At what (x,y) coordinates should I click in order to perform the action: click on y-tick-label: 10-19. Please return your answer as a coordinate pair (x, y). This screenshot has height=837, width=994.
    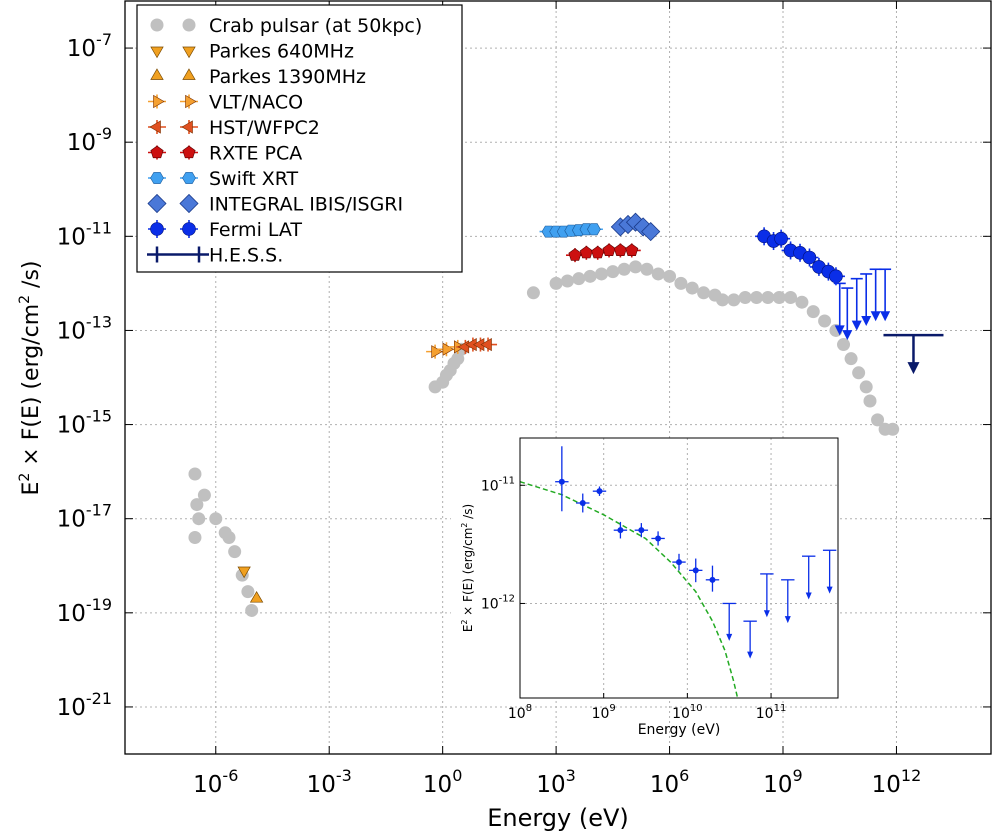
    Looking at the image, I should click on (84, 611).